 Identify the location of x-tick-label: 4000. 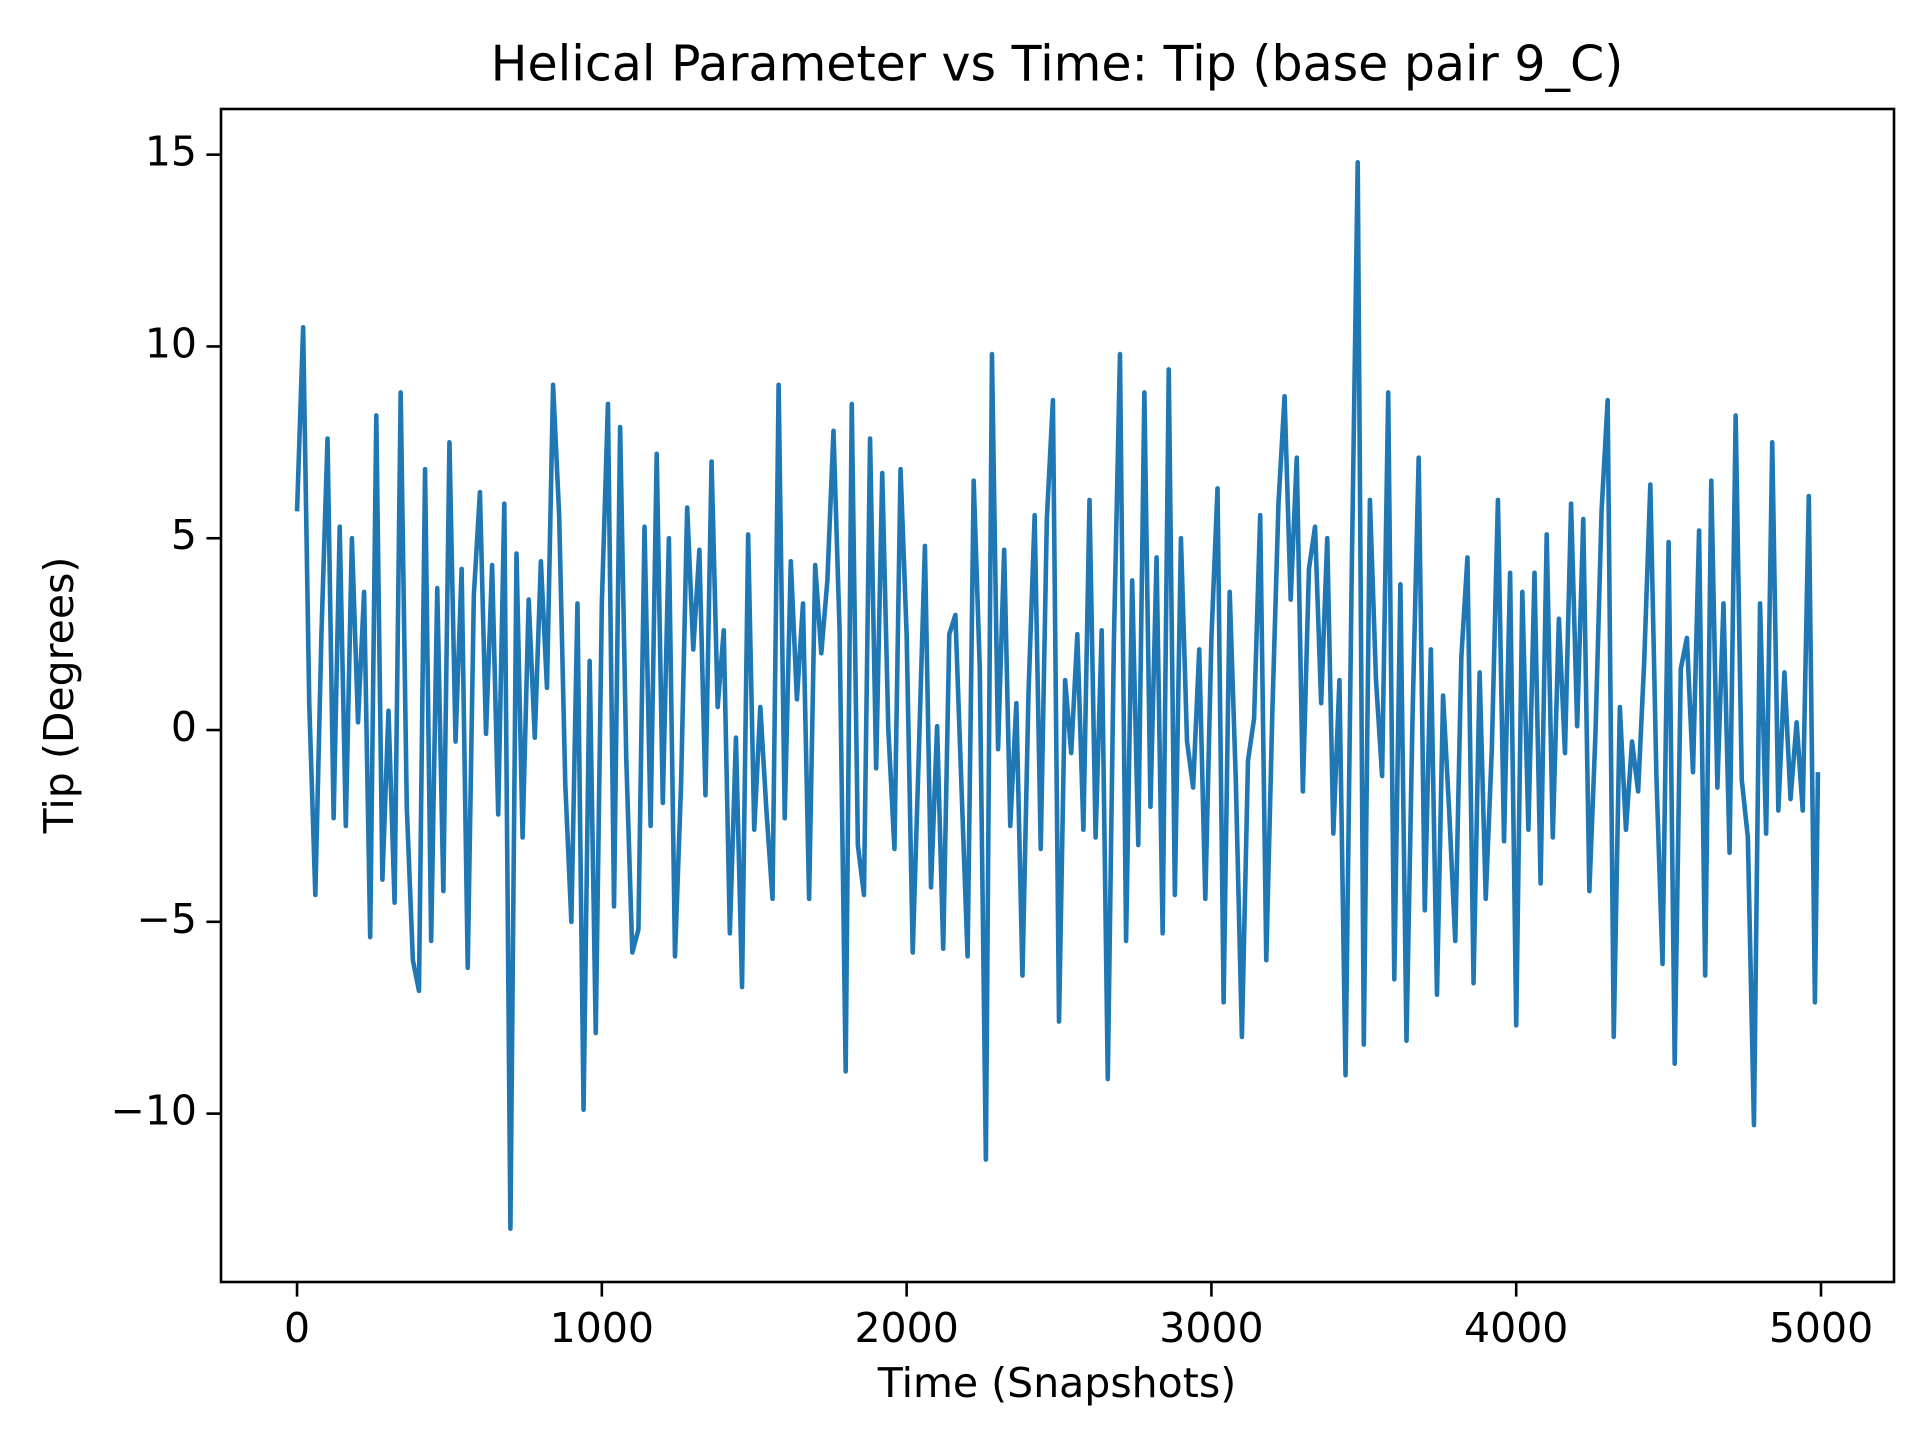
(1516, 1328).